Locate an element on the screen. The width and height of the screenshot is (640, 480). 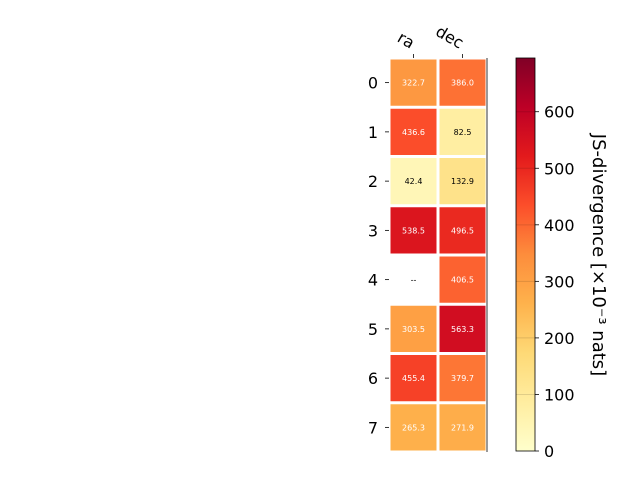
y-tick-labels: 0 1 2 3 4 5 6 7 is located at coordinates (378, 255).